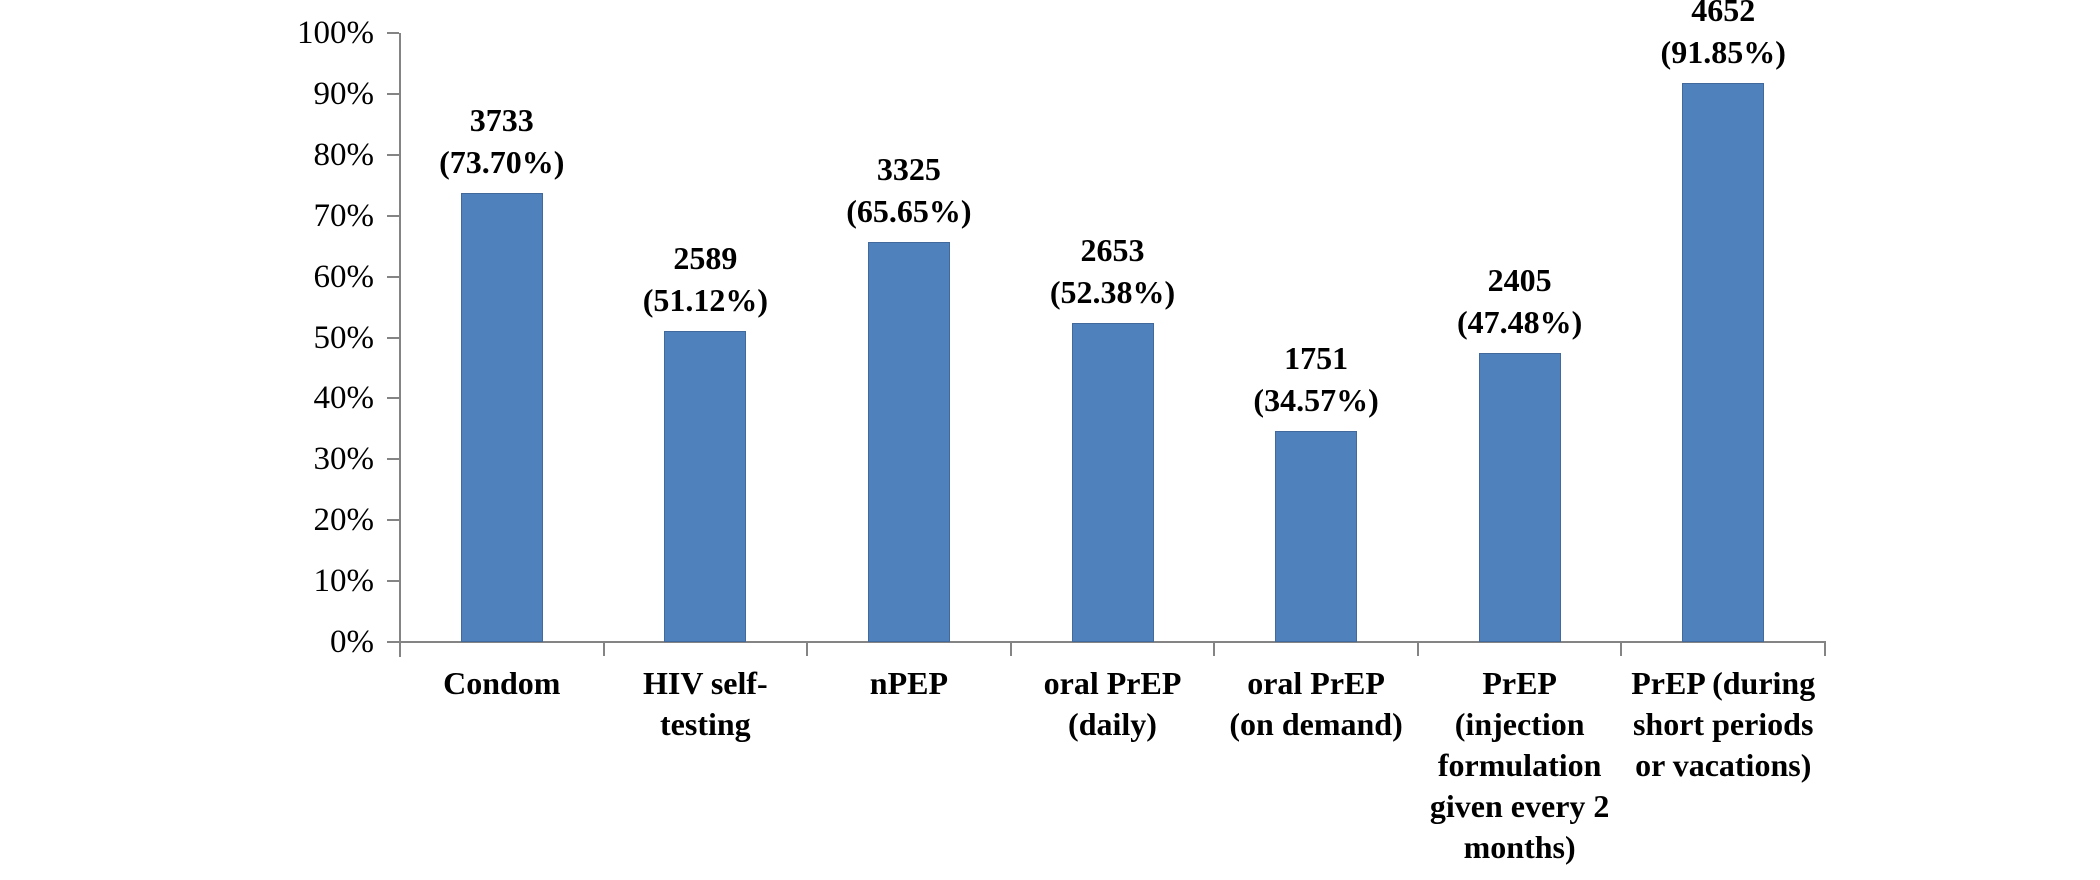  Describe the element at coordinates (1316, 358) in the screenshot. I see `bar-value-label-line: 1751` at that location.